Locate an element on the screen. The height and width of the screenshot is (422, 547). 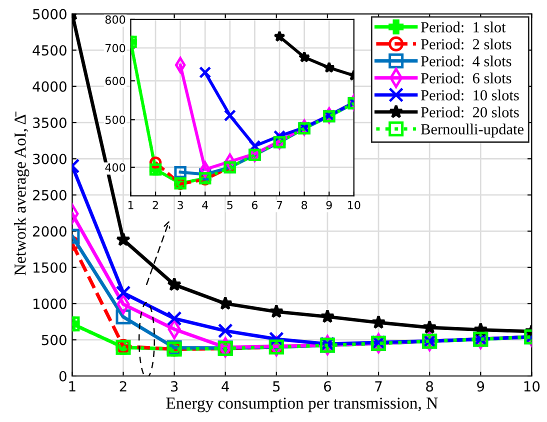
y-tick-label: 600 is located at coordinates (115, 81).